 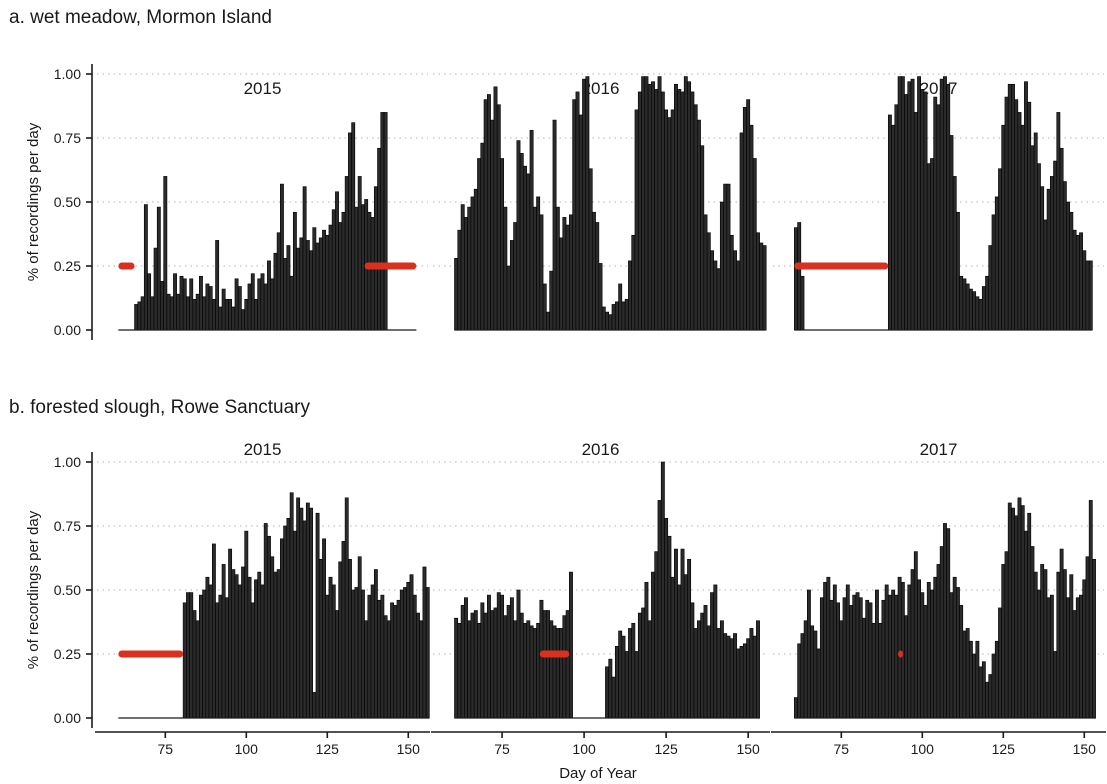 What do you see at coordinates (67, 526) in the screenshot?
I see `y-tick-label: 0.75` at bounding box center [67, 526].